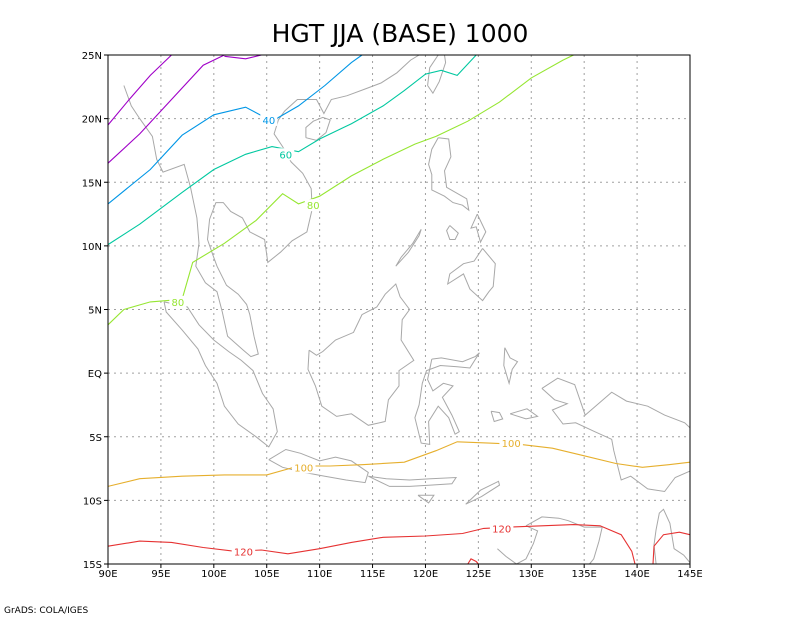  What do you see at coordinates (92, 247) in the screenshot?
I see `y-tick-label: 10N` at bounding box center [92, 247].